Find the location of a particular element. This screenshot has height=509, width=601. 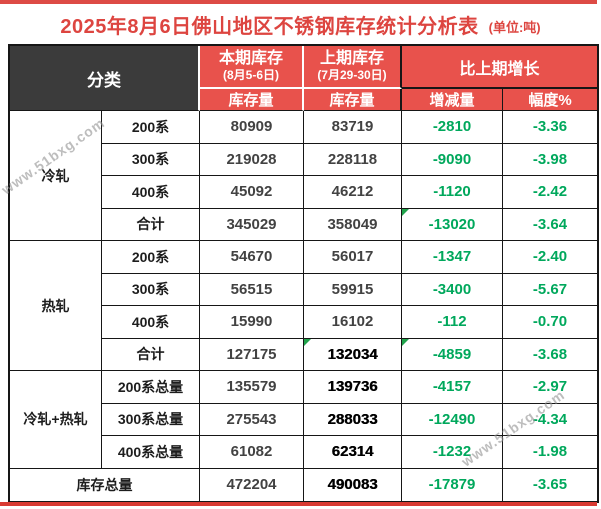

group-label-hot-rolled: 热轧 is located at coordinates (56, 306).